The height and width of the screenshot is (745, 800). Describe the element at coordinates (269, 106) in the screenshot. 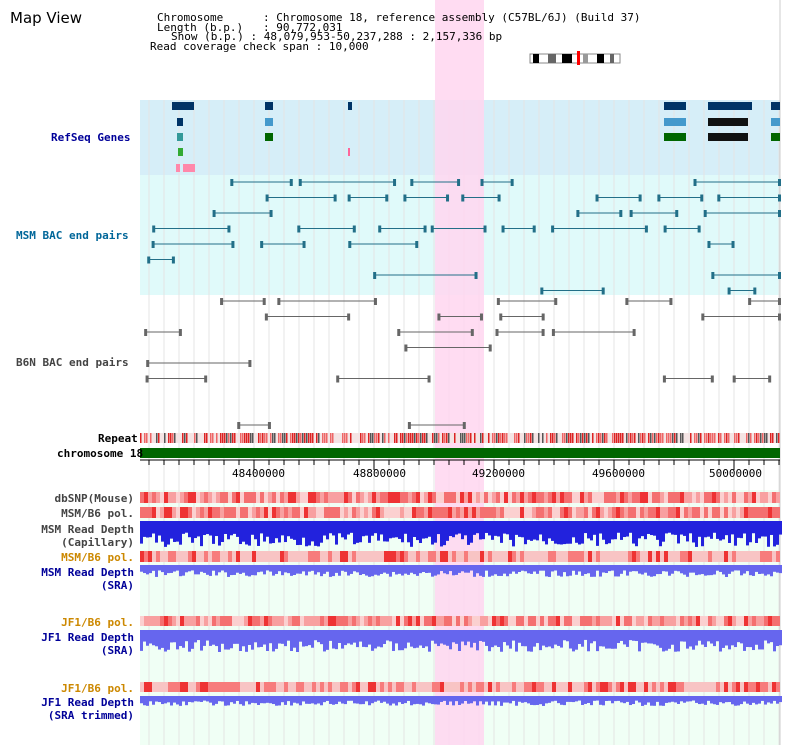

I see `gene-feature` at that location.